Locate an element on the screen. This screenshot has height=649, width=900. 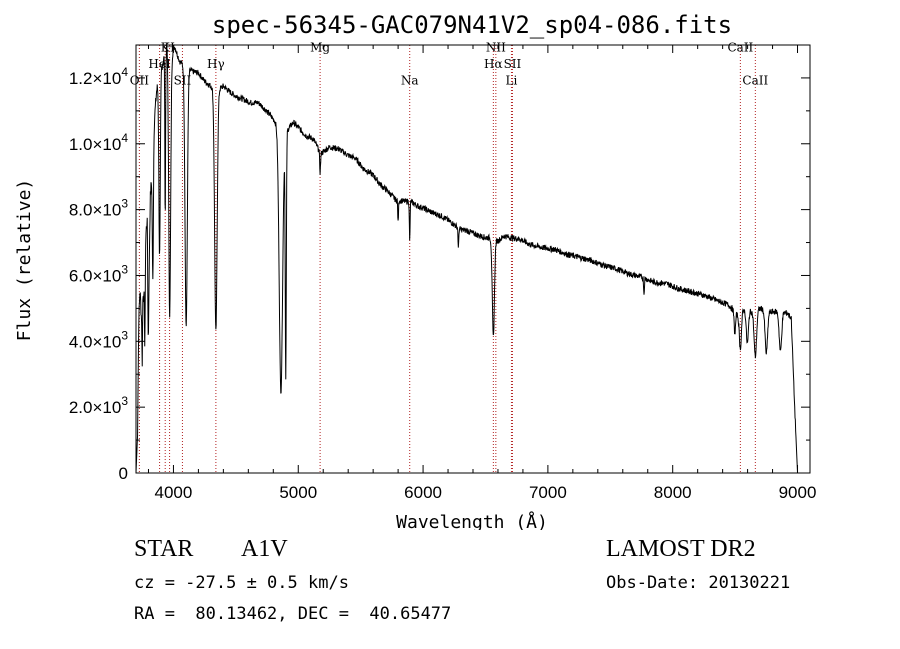
line-marker-label: Hα is located at coordinates (493, 64).